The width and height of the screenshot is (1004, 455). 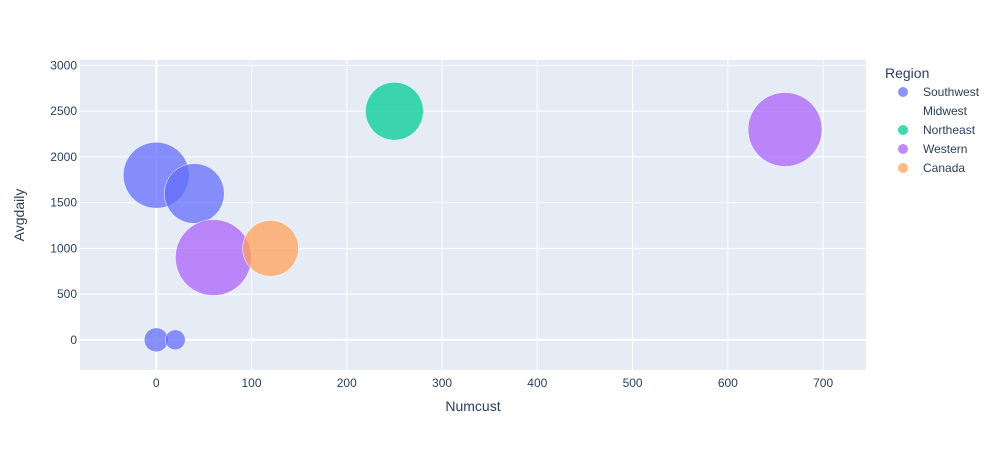 What do you see at coordinates (63, 248) in the screenshot?
I see `y-tick-label: 1000` at bounding box center [63, 248].